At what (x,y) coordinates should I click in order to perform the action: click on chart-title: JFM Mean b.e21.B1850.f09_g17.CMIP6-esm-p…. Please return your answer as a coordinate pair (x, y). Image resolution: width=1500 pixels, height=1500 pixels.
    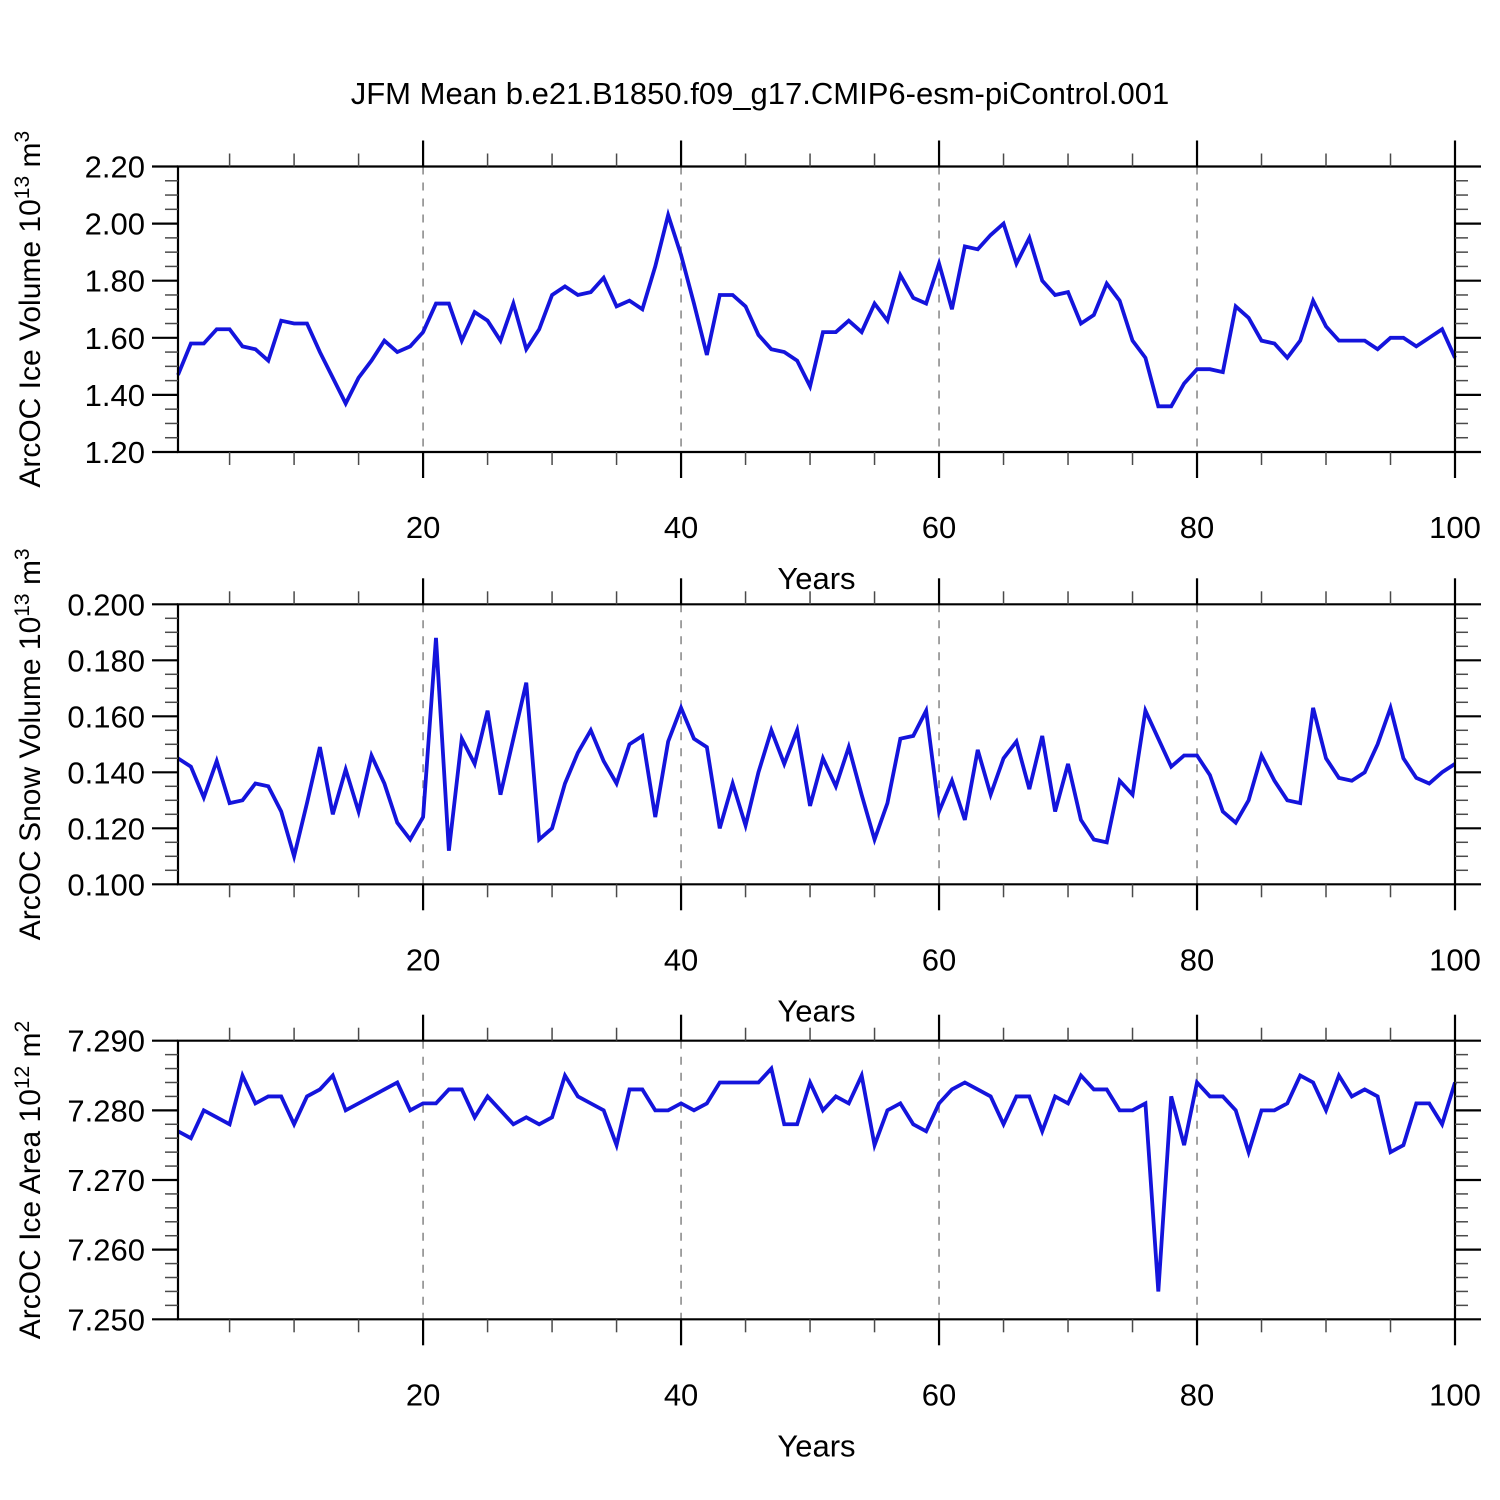
    Looking at the image, I should click on (760, 93).